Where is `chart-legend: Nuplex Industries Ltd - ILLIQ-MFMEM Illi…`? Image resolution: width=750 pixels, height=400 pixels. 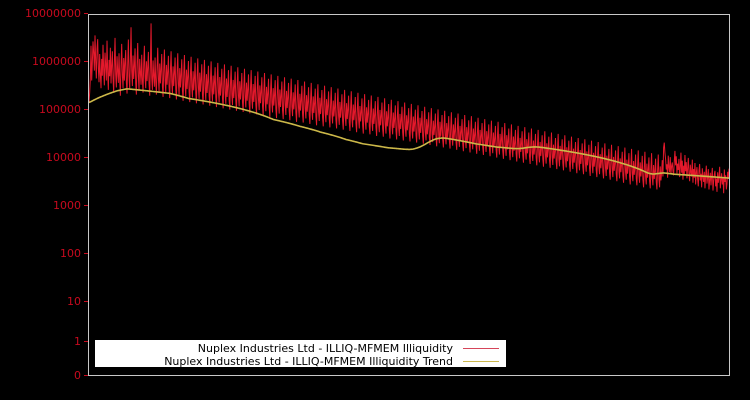
chart-legend: Nuplex Industries Ltd - ILLIQ-MFMEM Illi… is located at coordinates (300, 354).